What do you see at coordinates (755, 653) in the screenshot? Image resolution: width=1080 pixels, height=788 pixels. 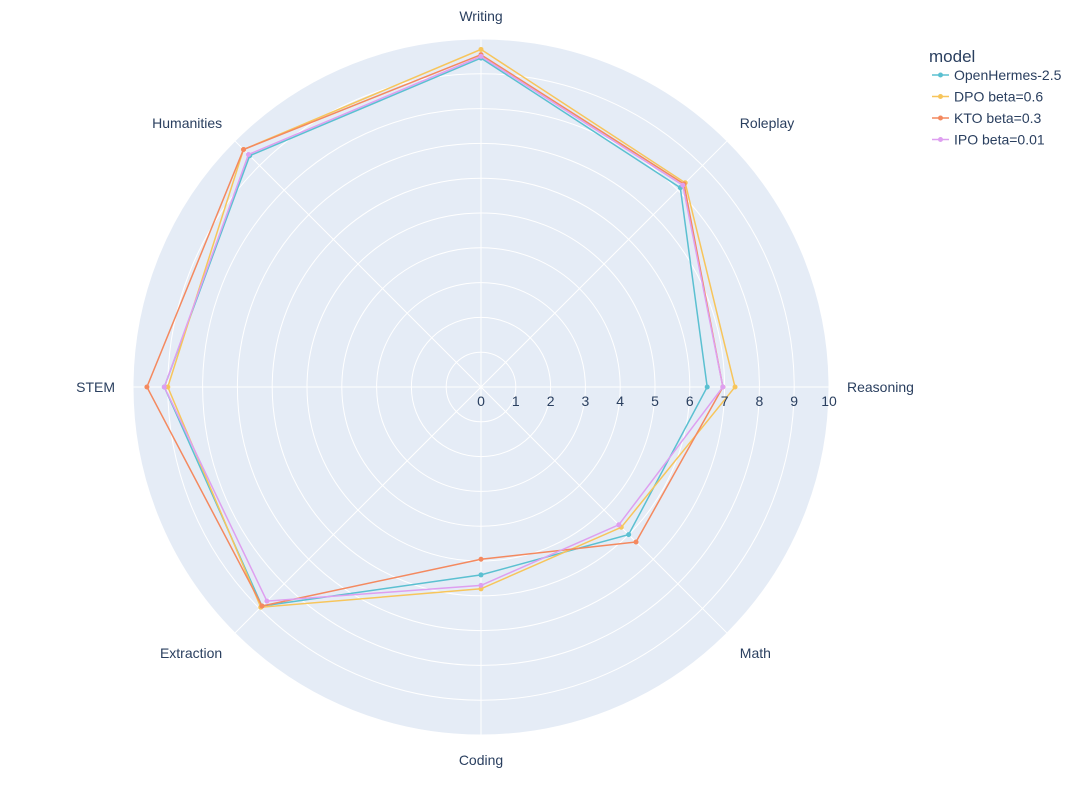 I see `axis-label-math: Math` at bounding box center [755, 653].